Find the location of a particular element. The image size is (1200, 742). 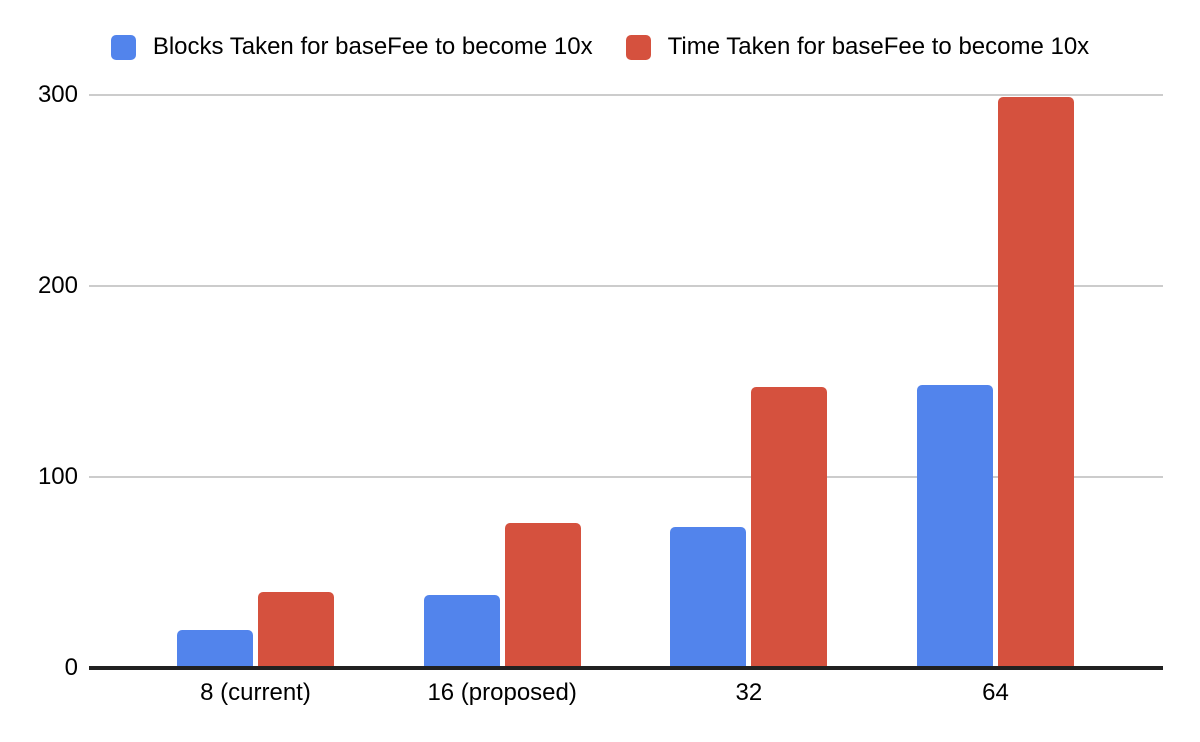

bar-time-8 (current) is located at coordinates (296, 629).